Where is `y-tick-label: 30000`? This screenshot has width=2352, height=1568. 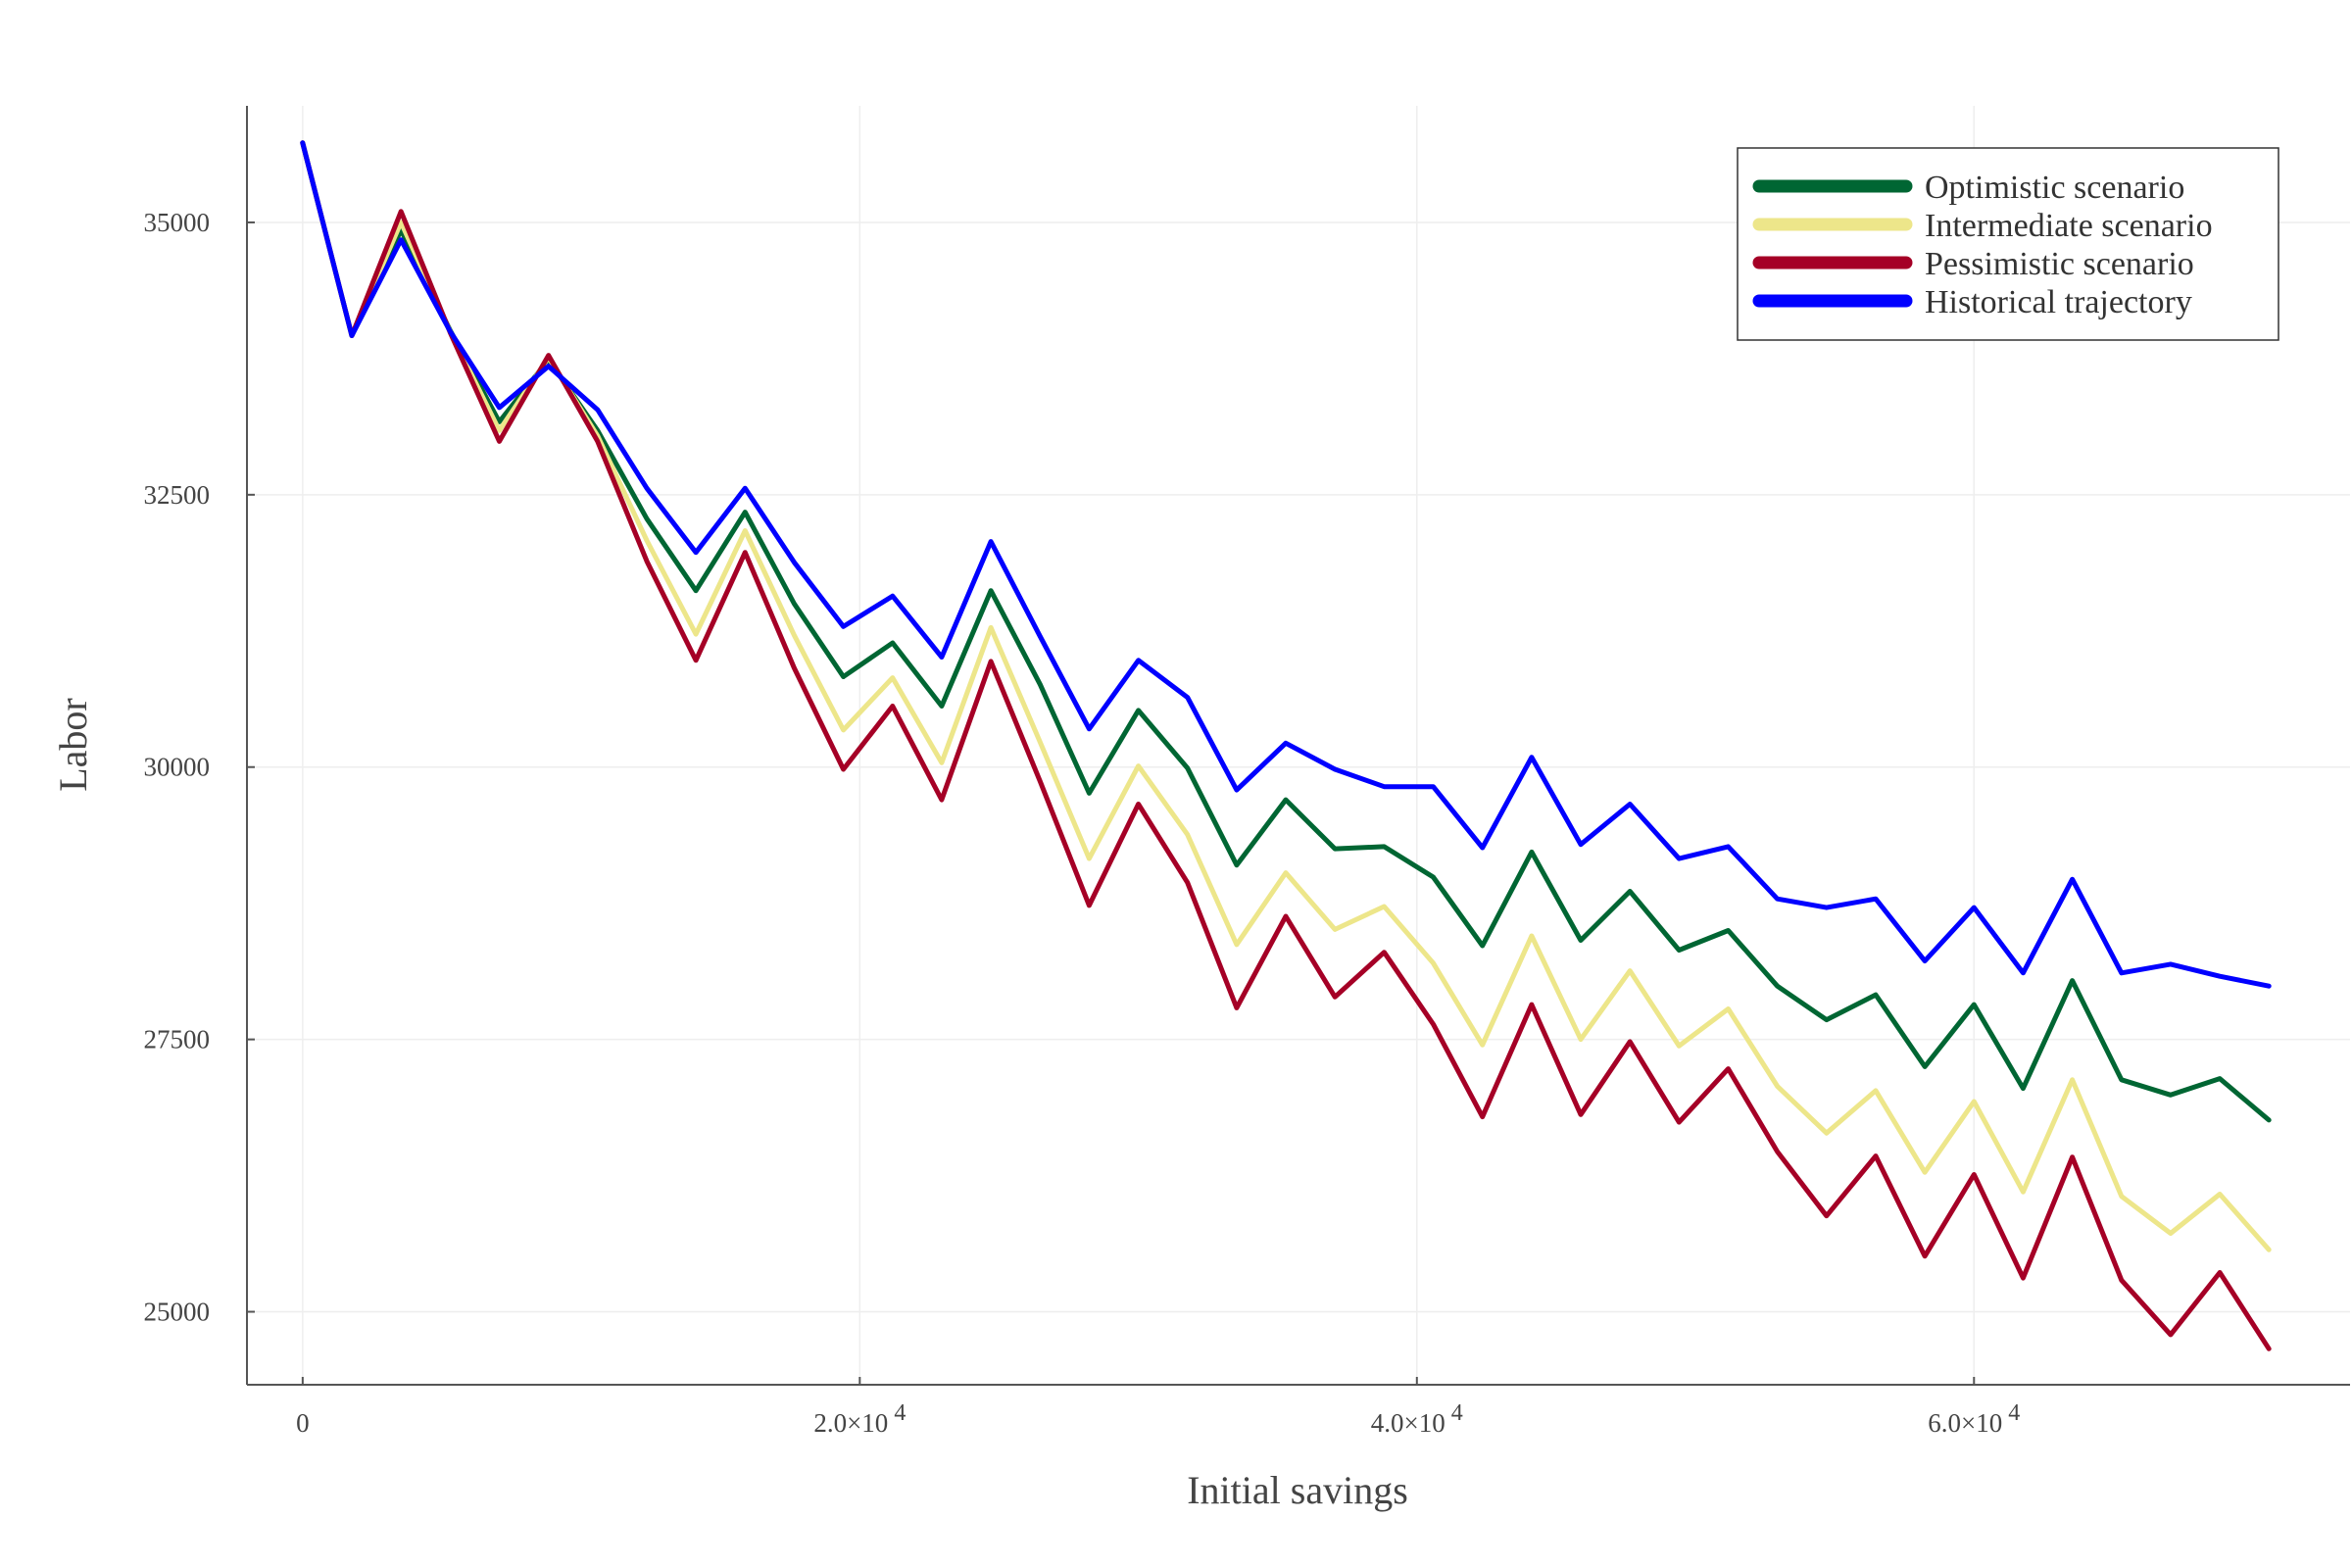 y-tick-label: 30000 is located at coordinates (177, 767).